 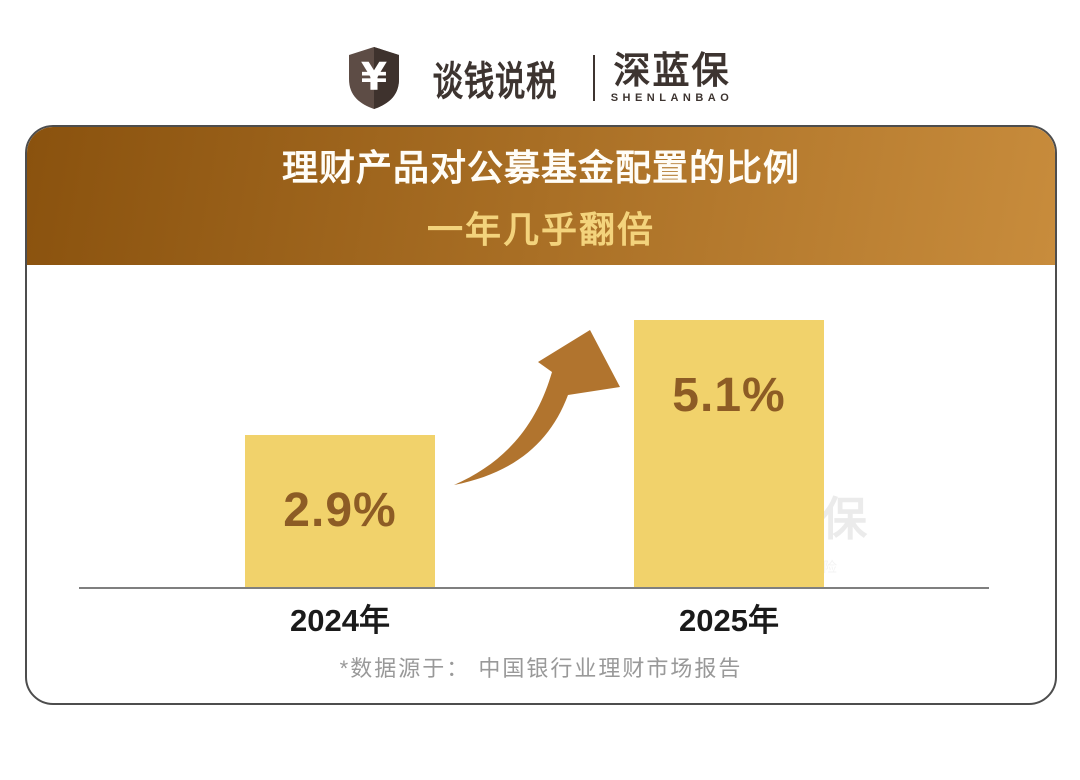 I want to click on bar-2025: 5.1%, so click(x=729, y=453).